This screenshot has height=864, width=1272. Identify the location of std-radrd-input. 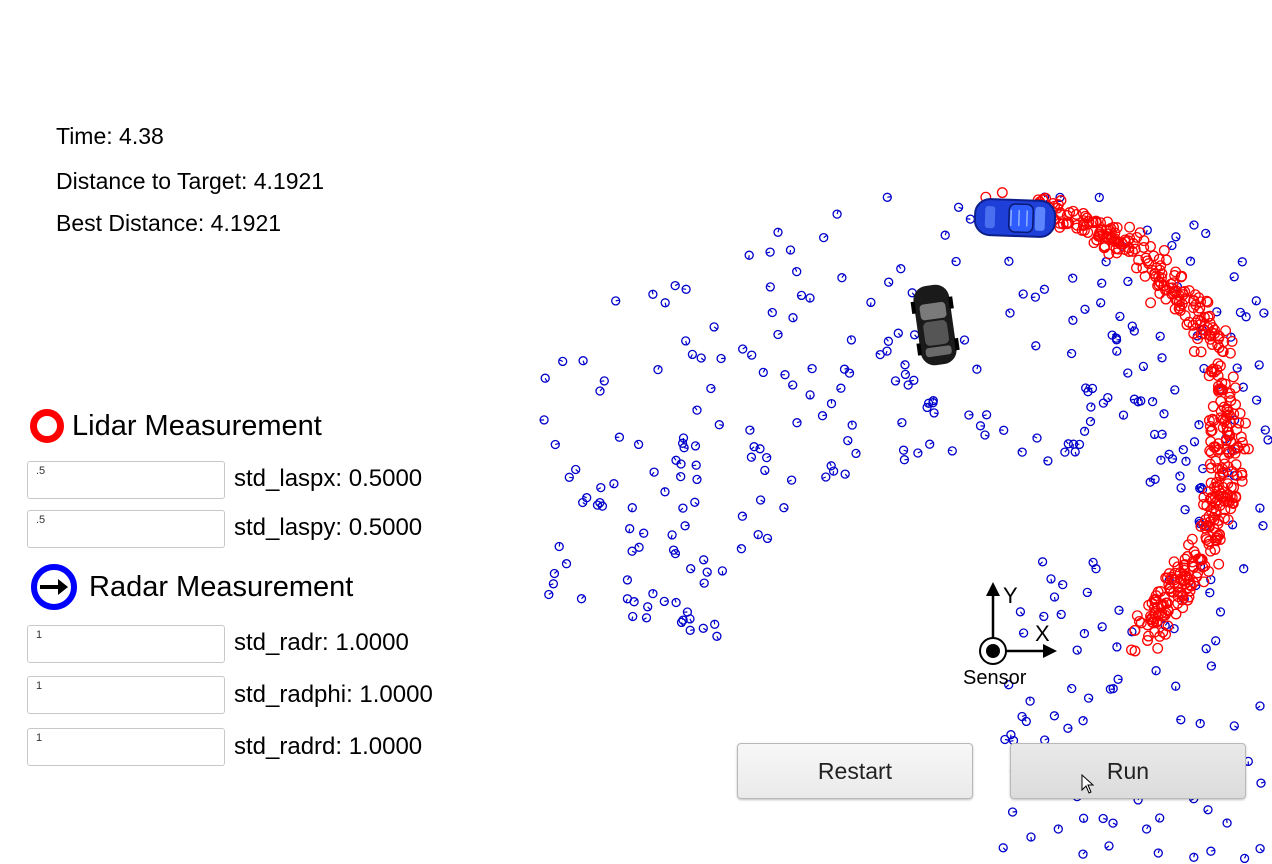
(126, 747).